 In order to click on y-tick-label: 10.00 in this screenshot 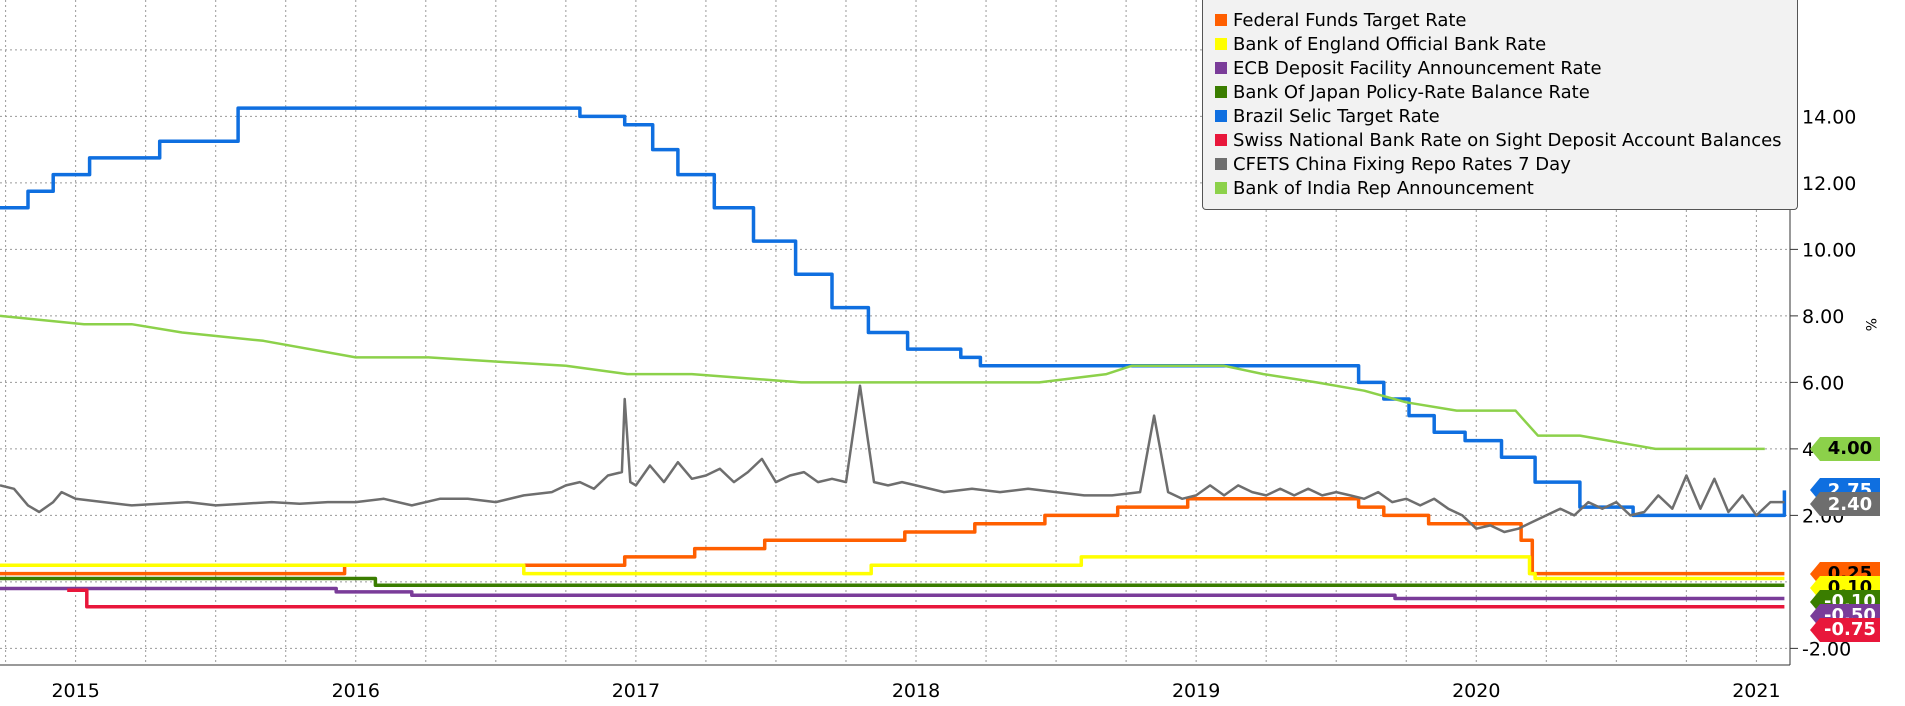, I will do `click(1829, 250)`.